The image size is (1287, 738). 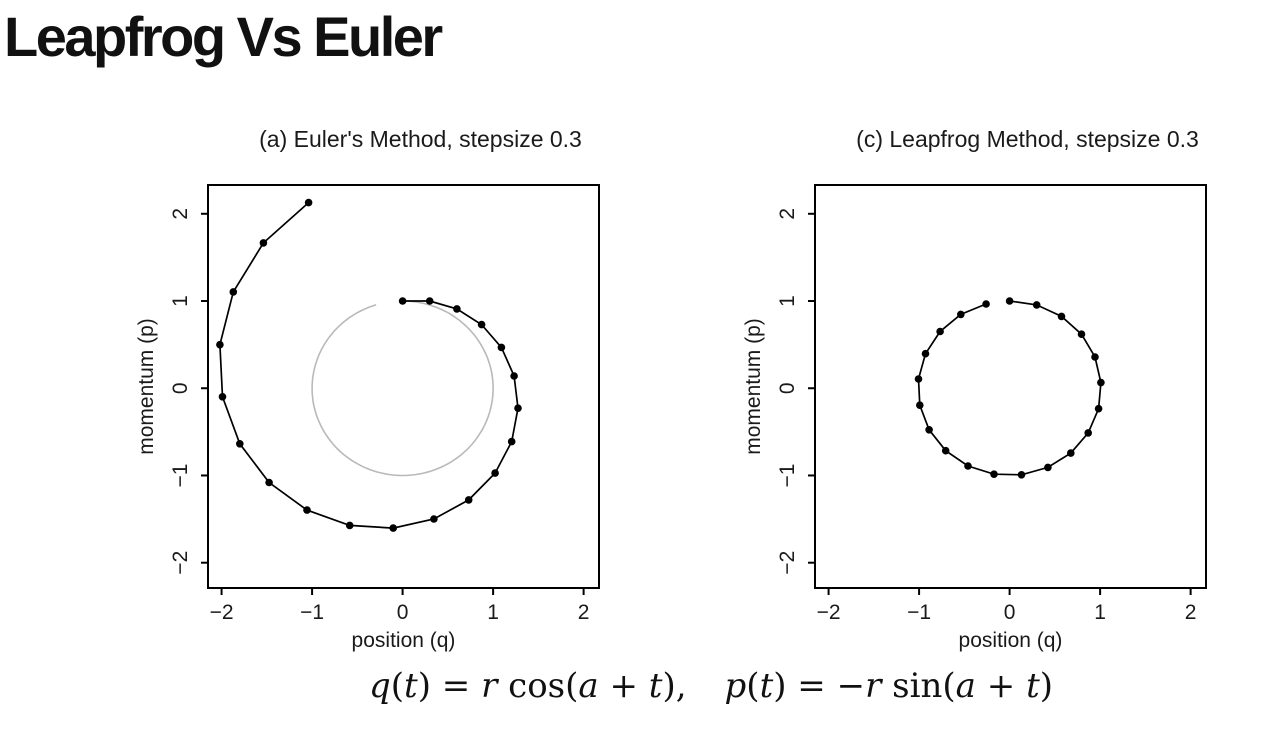 I want to click on plot-title-leapfrog: (c) Leapfrog Method, stepsize 0.3, so click(x=1027, y=139).